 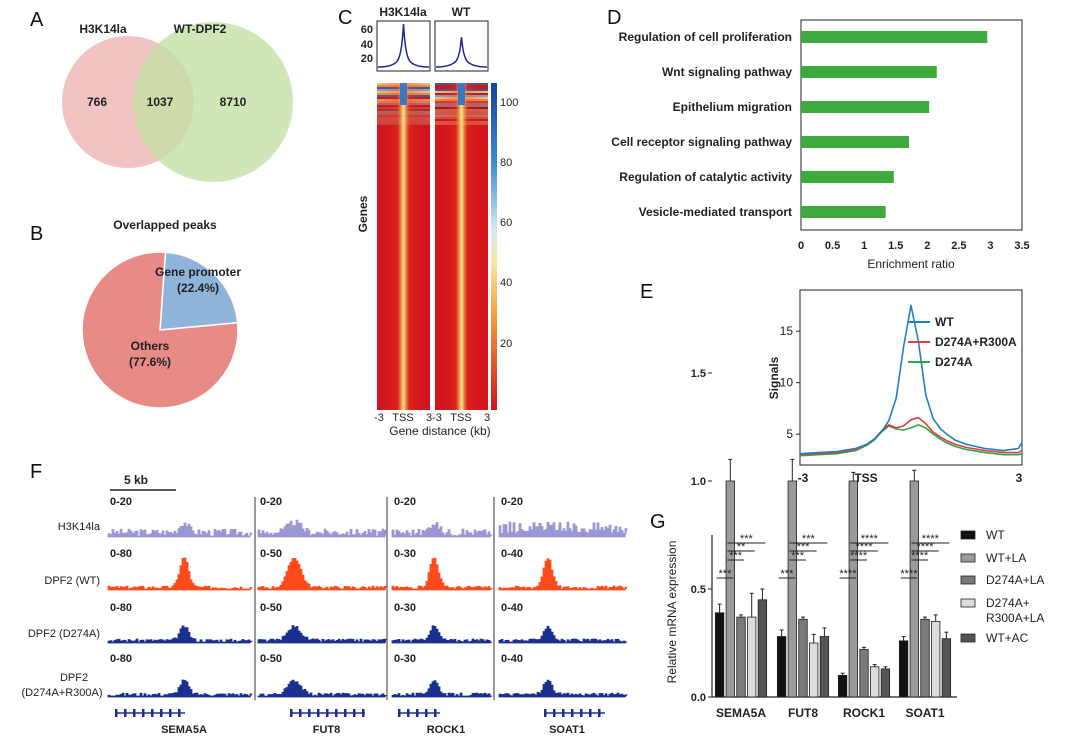 I want to click on track-range: 0-30, so click(x=405, y=659).